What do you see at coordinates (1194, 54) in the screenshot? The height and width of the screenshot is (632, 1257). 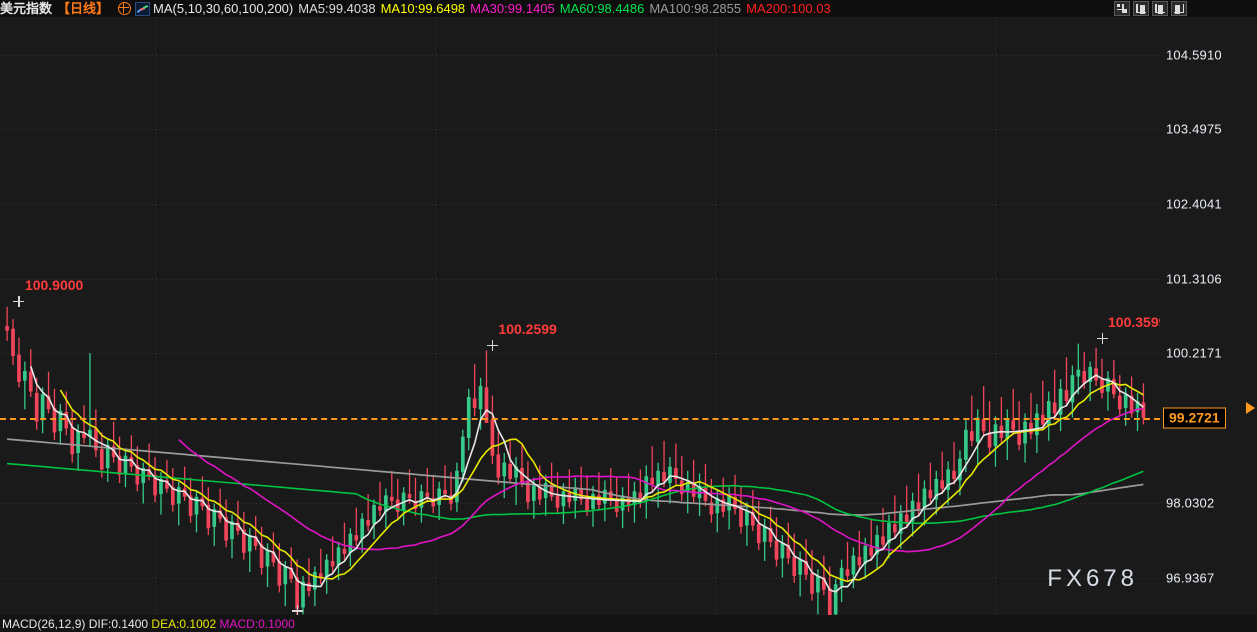 I see `price-axis-label: 104.5910` at bounding box center [1194, 54].